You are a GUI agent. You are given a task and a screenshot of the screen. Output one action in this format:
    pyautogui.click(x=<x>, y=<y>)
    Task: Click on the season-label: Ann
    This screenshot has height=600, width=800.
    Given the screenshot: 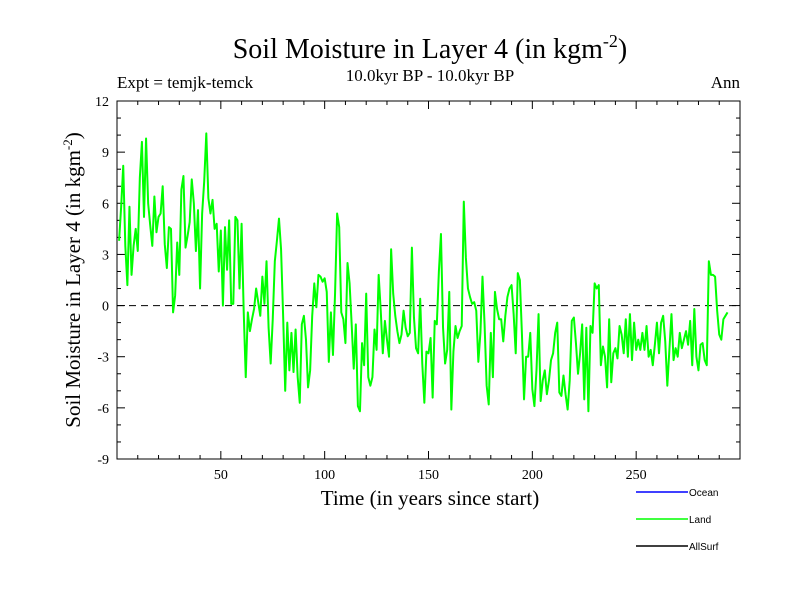 What is the action you would take?
    pyautogui.click(x=726, y=82)
    